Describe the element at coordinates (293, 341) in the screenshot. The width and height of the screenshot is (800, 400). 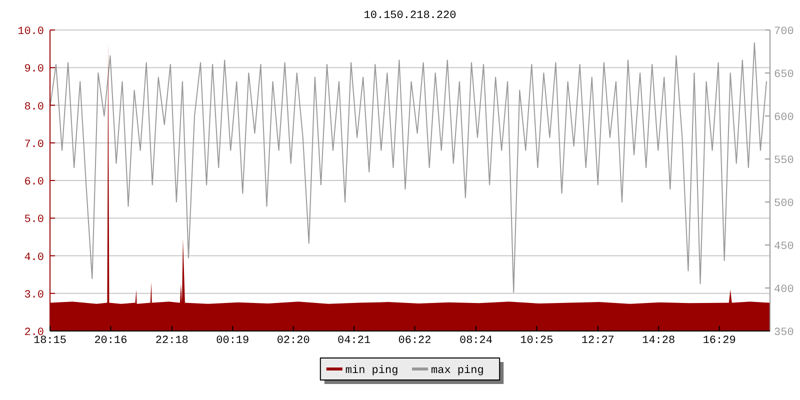
I see `x-tick-label: 02:20` at that location.